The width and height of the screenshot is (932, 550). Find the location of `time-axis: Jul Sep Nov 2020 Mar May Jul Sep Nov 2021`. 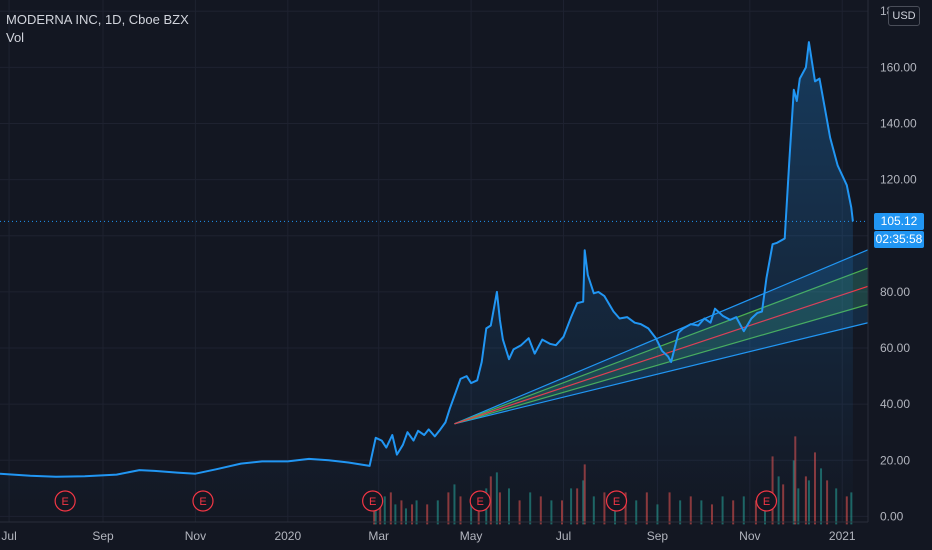

time-axis: Jul Sep Nov 2020 Mar May Jul Sep Nov 2021 is located at coordinates (434, 532).